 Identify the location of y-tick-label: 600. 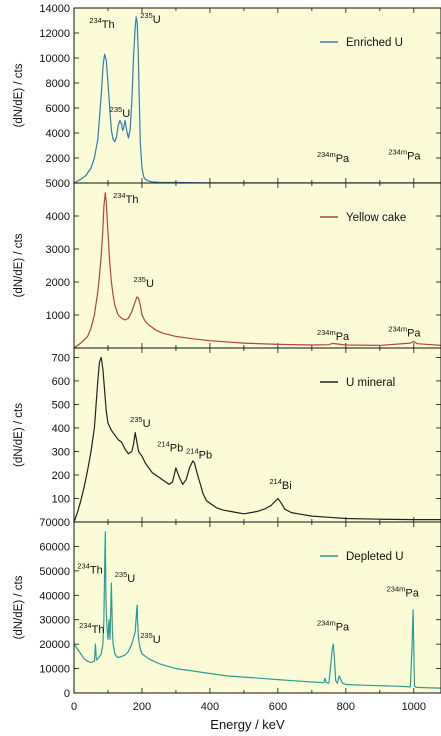
(61, 382).